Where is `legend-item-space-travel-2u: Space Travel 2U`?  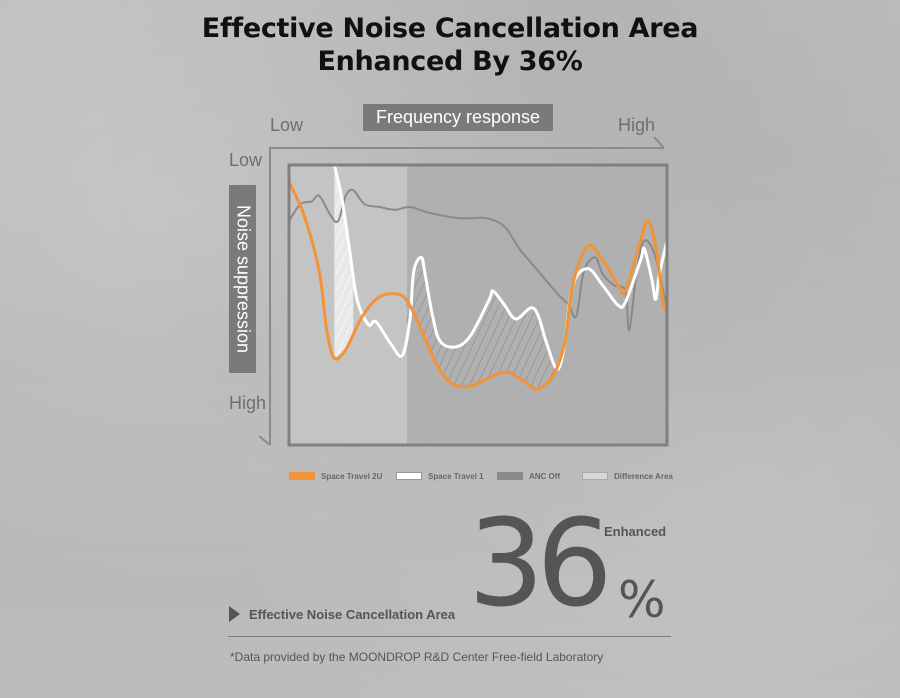 legend-item-space-travel-2u: Space Travel 2U is located at coordinates (335, 476).